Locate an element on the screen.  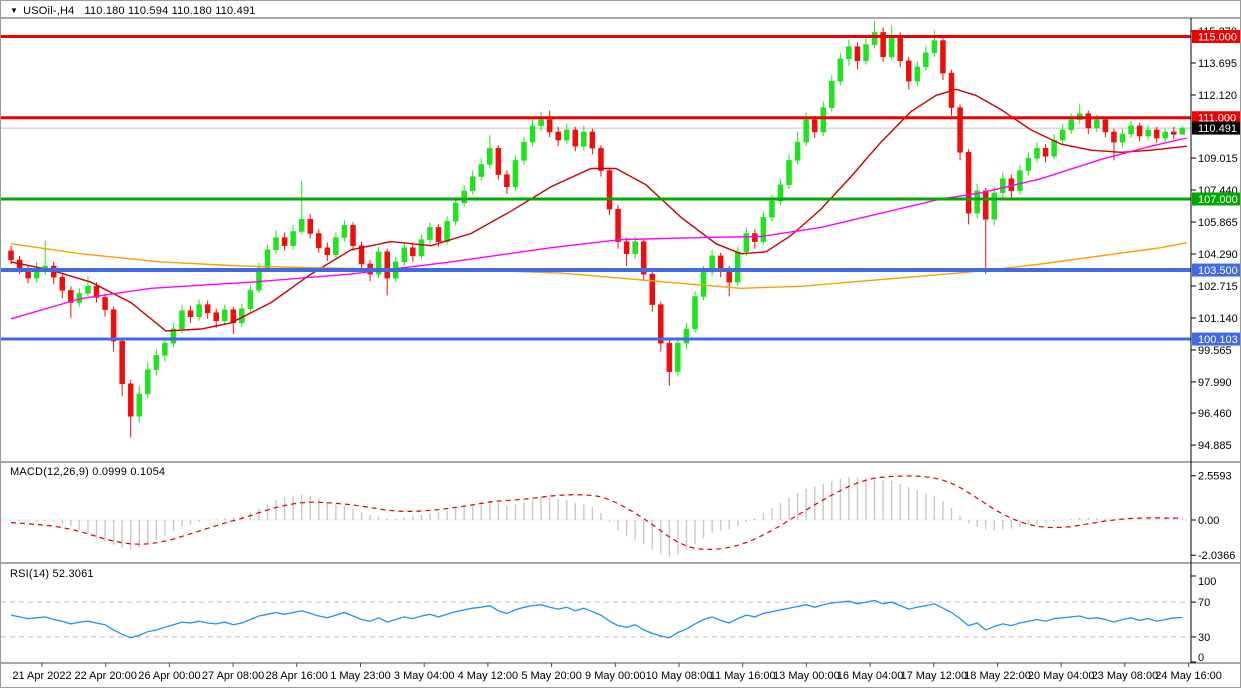
macd-panel is located at coordinates (596, 512).